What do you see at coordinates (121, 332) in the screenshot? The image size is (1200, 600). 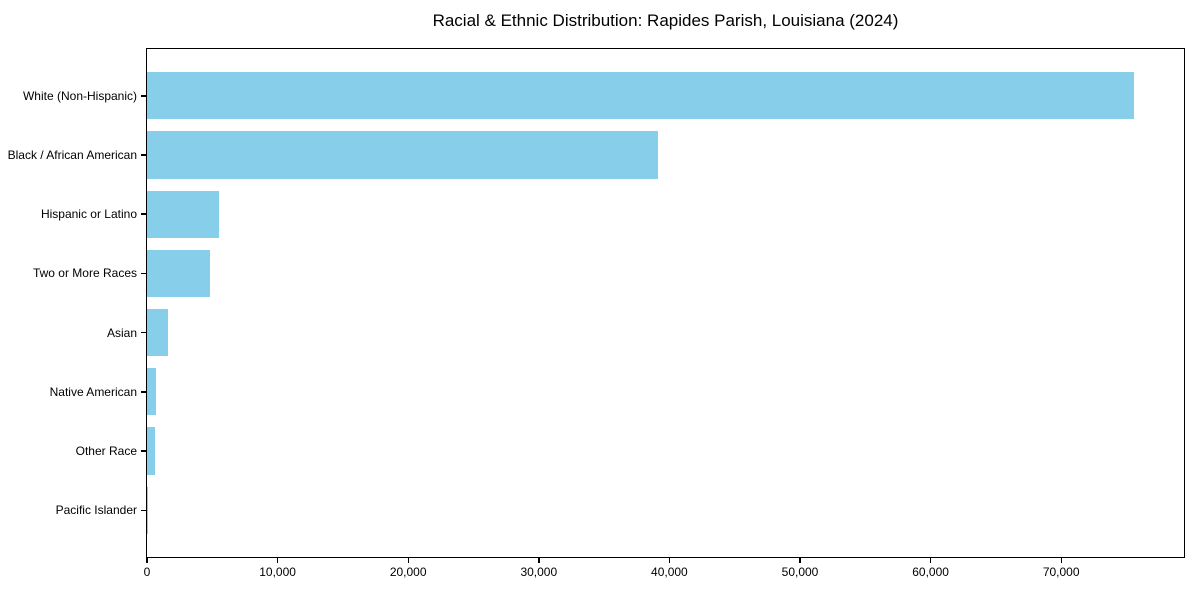 I see `y-tick-label-asian: Asian` at bounding box center [121, 332].